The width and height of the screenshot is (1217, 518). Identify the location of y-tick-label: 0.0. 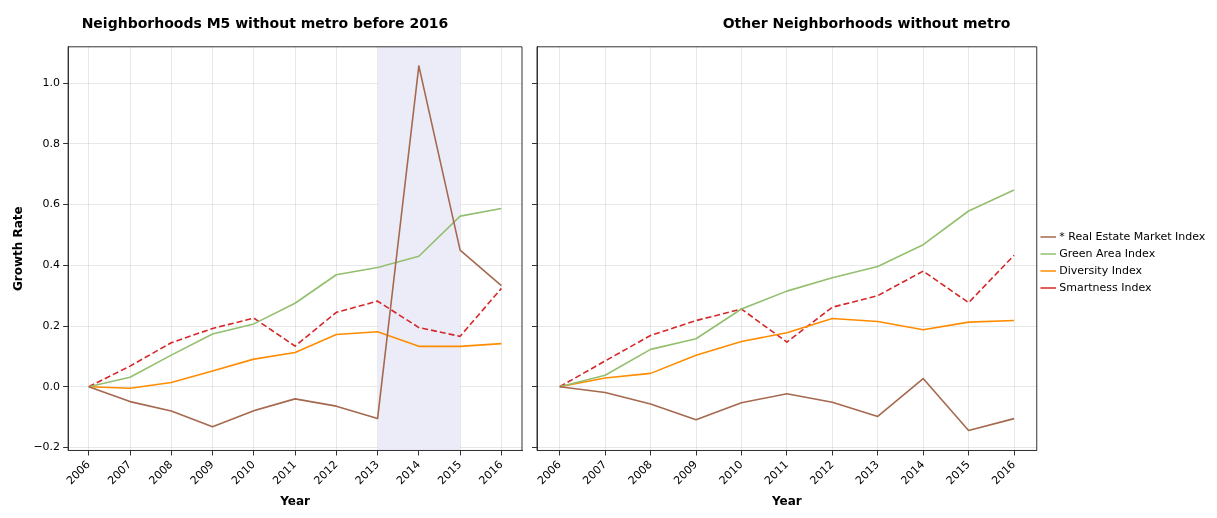
(51, 386).